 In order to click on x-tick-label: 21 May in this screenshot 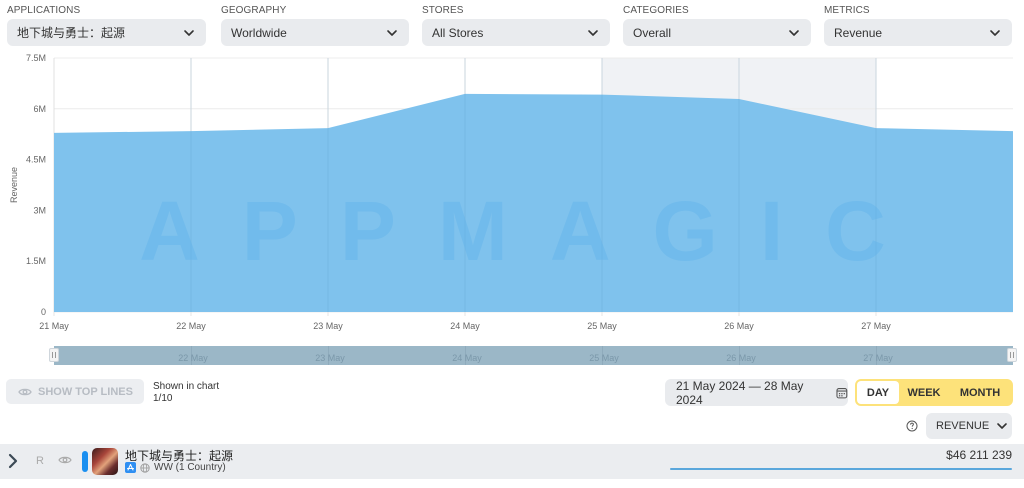, I will do `click(54, 326)`.